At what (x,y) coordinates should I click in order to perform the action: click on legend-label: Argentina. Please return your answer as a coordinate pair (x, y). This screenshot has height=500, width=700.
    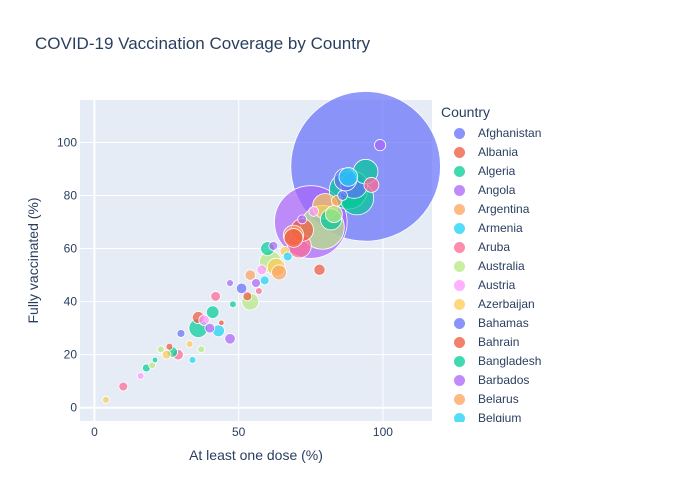
    Looking at the image, I should click on (504, 209).